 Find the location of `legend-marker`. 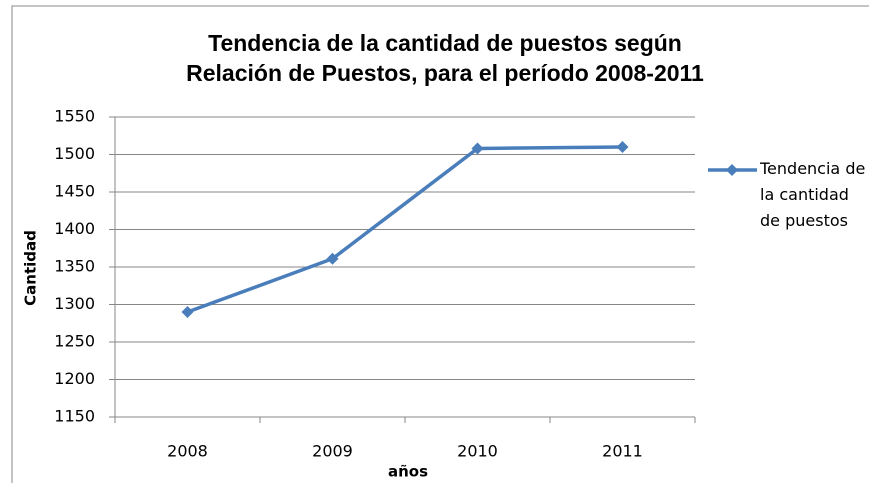

legend-marker is located at coordinates (732, 170).